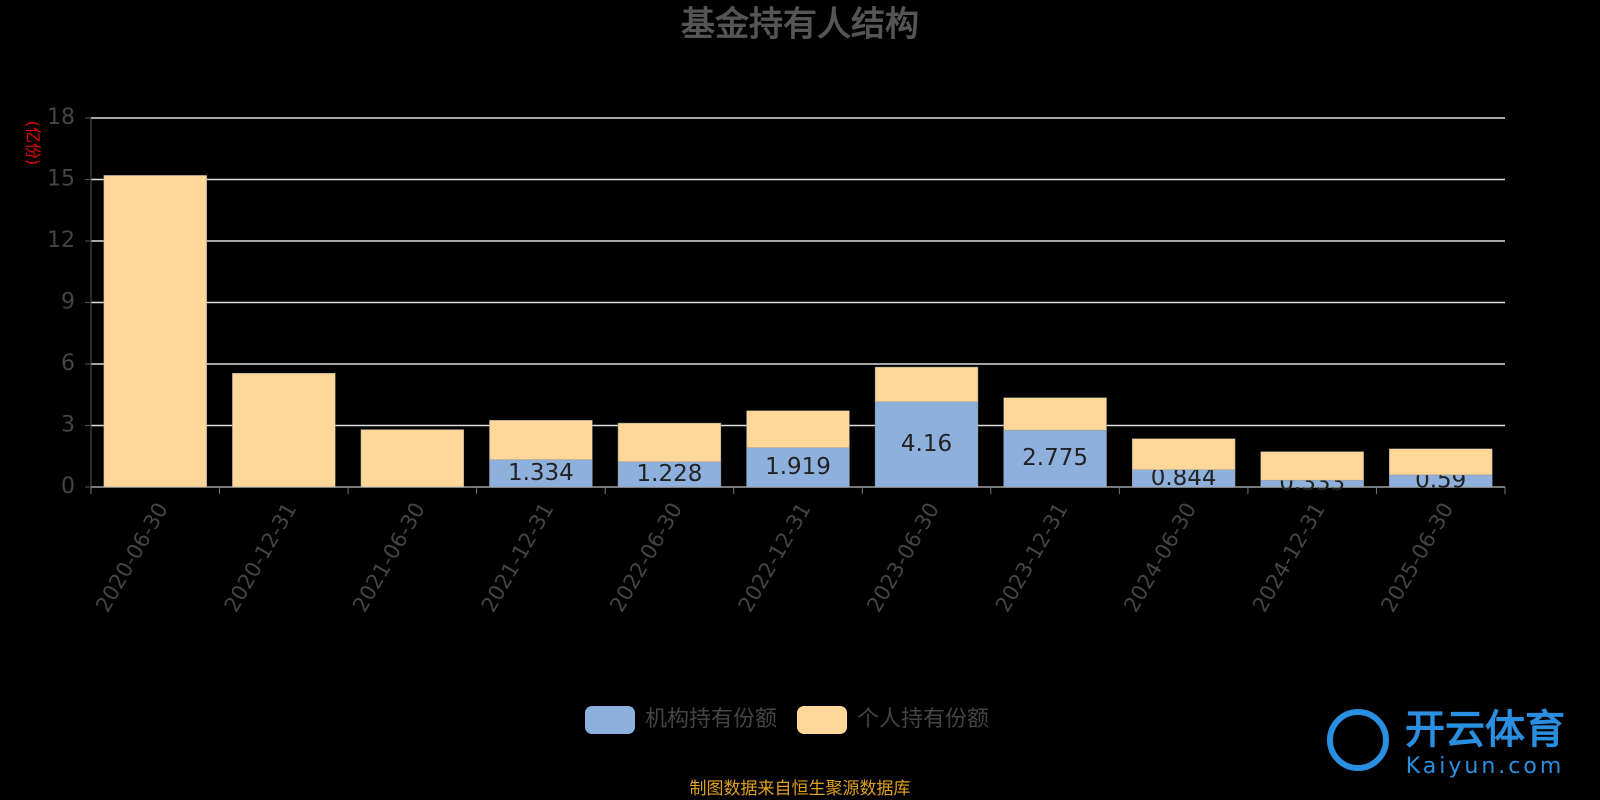 The width and height of the screenshot is (1600, 800). What do you see at coordinates (1485, 766) in the screenshot?
I see `watermark-url: Kaiyun.com` at bounding box center [1485, 766].